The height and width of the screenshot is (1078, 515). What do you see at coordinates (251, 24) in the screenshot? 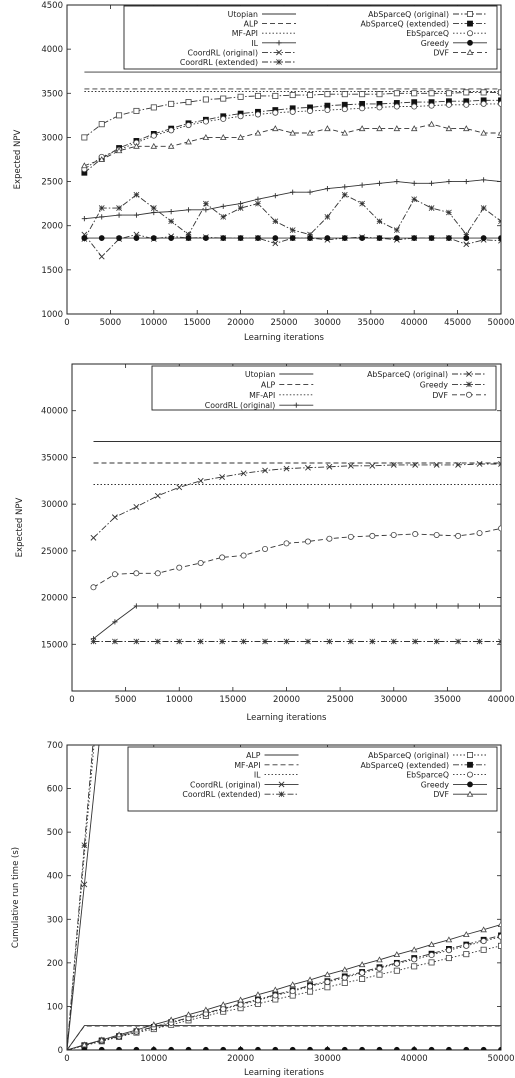
I see `legend-label: ALP` at bounding box center [251, 24].